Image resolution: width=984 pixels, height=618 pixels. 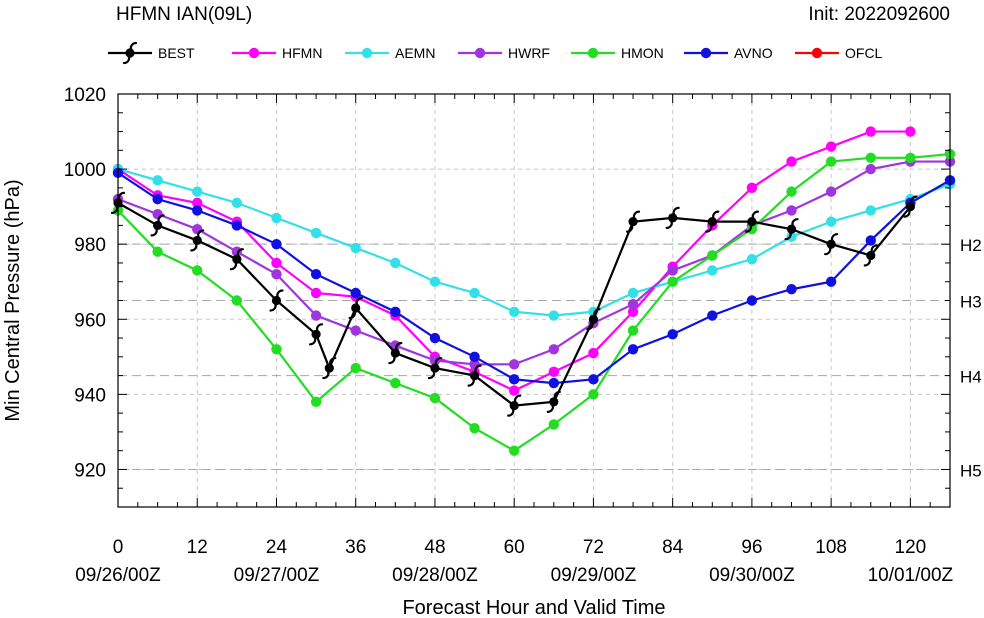 I want to click on legend-entry-avno: AVNO, so click(x=728, y=53).